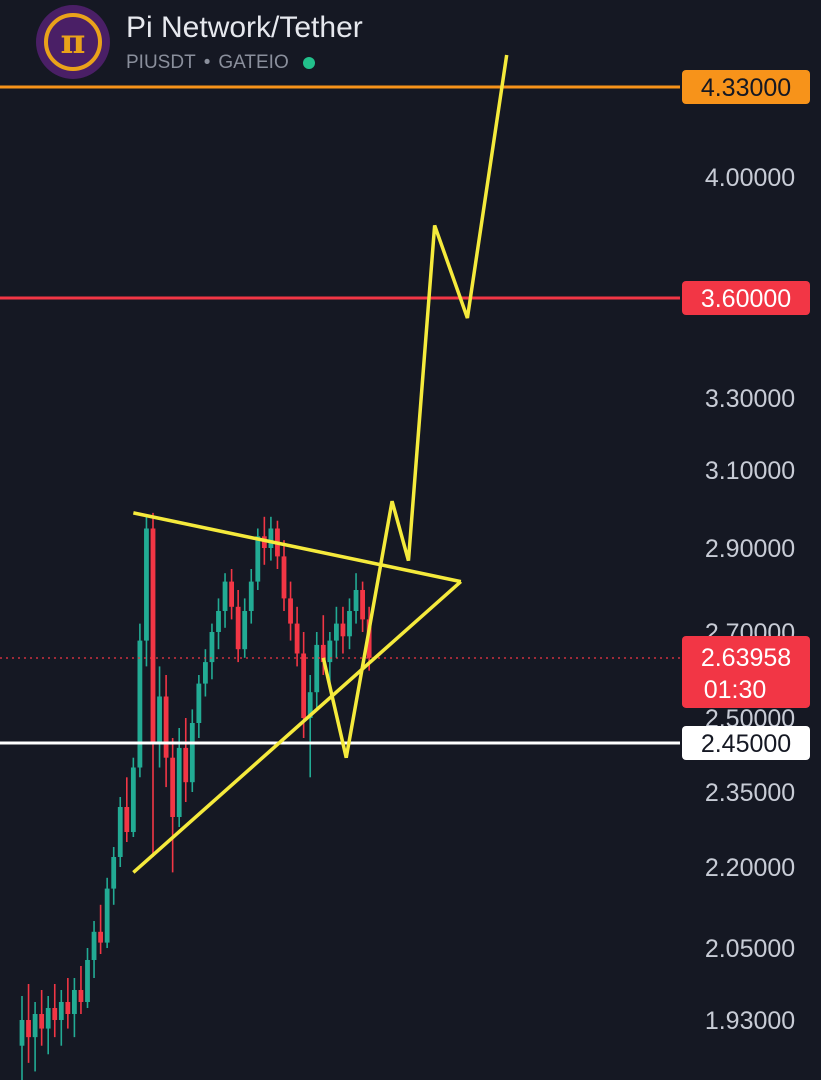 The image size is (821, 1080). I want to click on projected-price-path, so click(415, 406).